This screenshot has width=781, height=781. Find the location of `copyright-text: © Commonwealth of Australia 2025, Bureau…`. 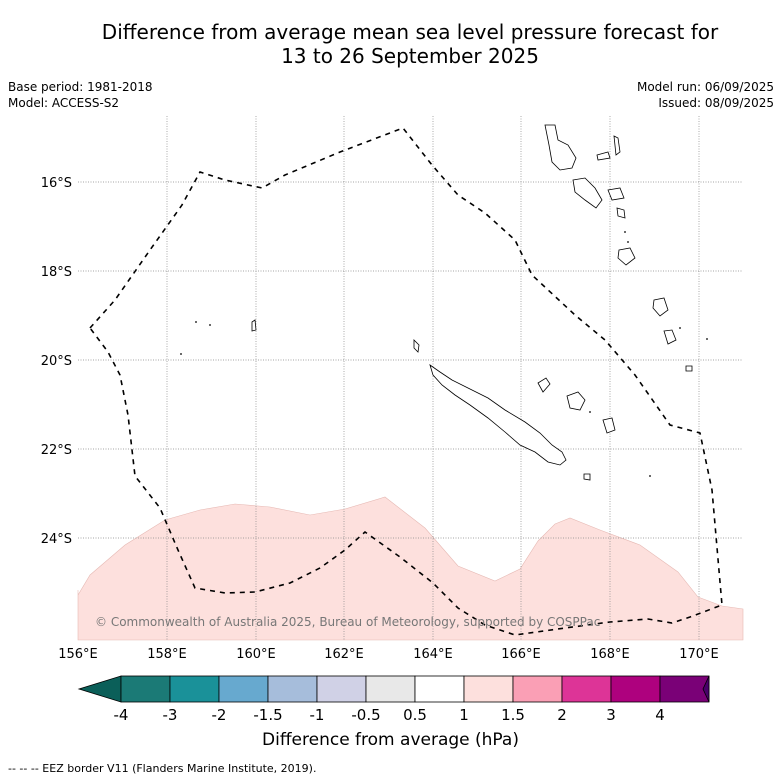

copyright-text: © Commonwealth of Australia 2025, Bureau… is located at coordinates (347, 622).